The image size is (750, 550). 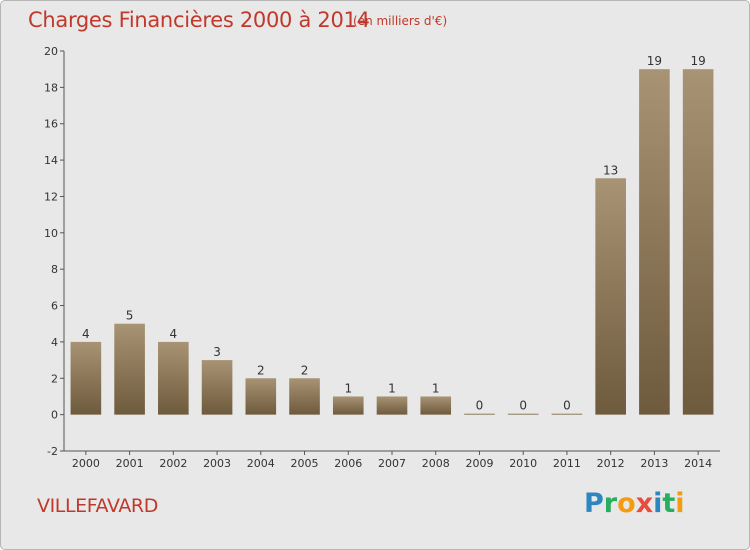 I want to click on y-tick-label: 8, so click(x=54, y=269).